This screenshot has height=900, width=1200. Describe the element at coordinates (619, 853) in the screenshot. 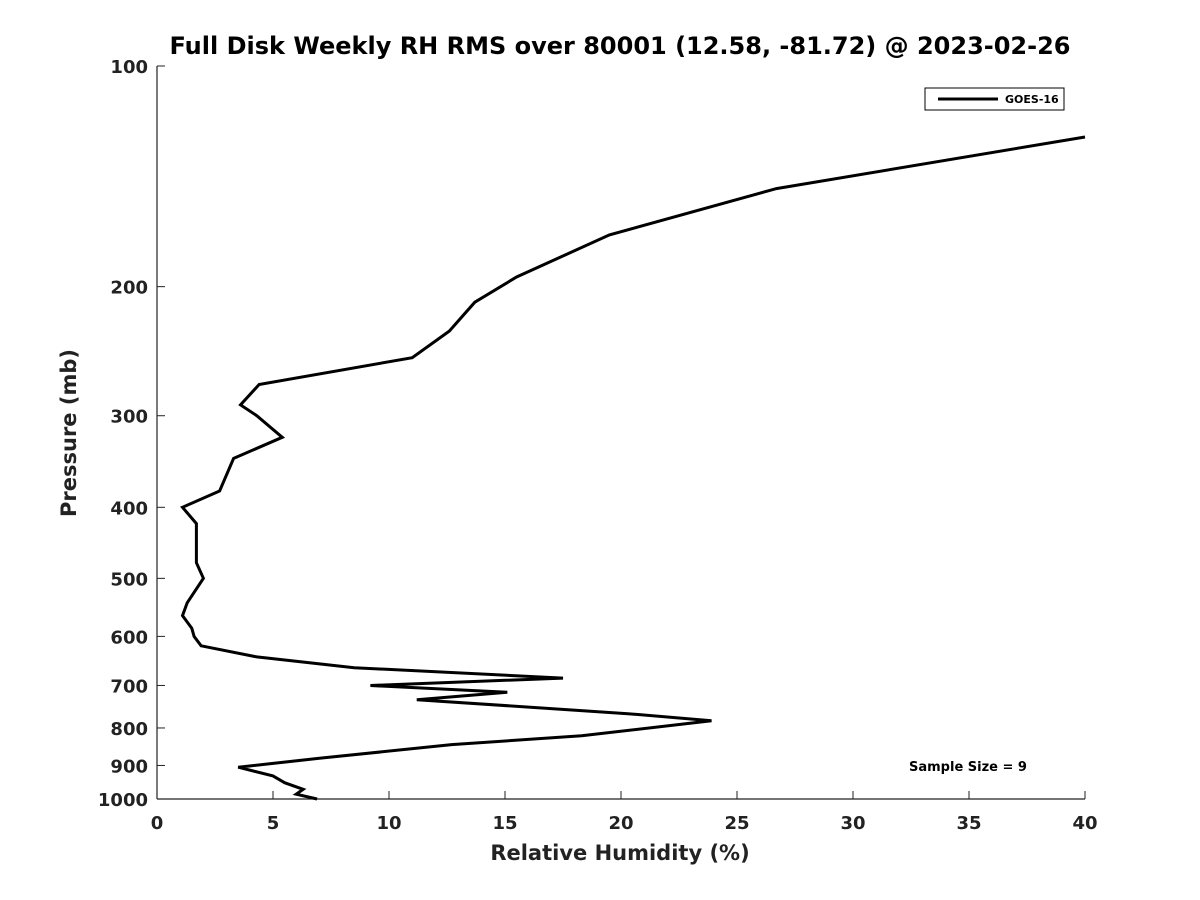

I see `x-axis-label: Relative Humidity (%)` at that location.